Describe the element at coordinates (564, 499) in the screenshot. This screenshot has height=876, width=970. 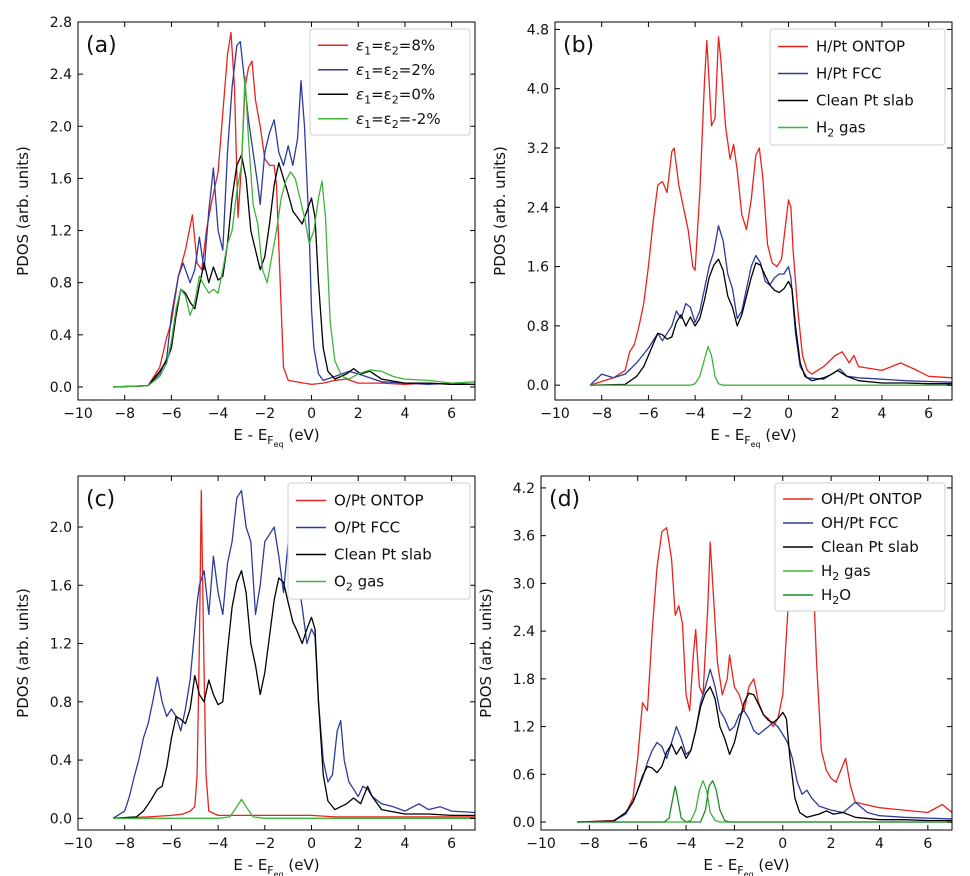
I see `panel-label: (d)` at that location.